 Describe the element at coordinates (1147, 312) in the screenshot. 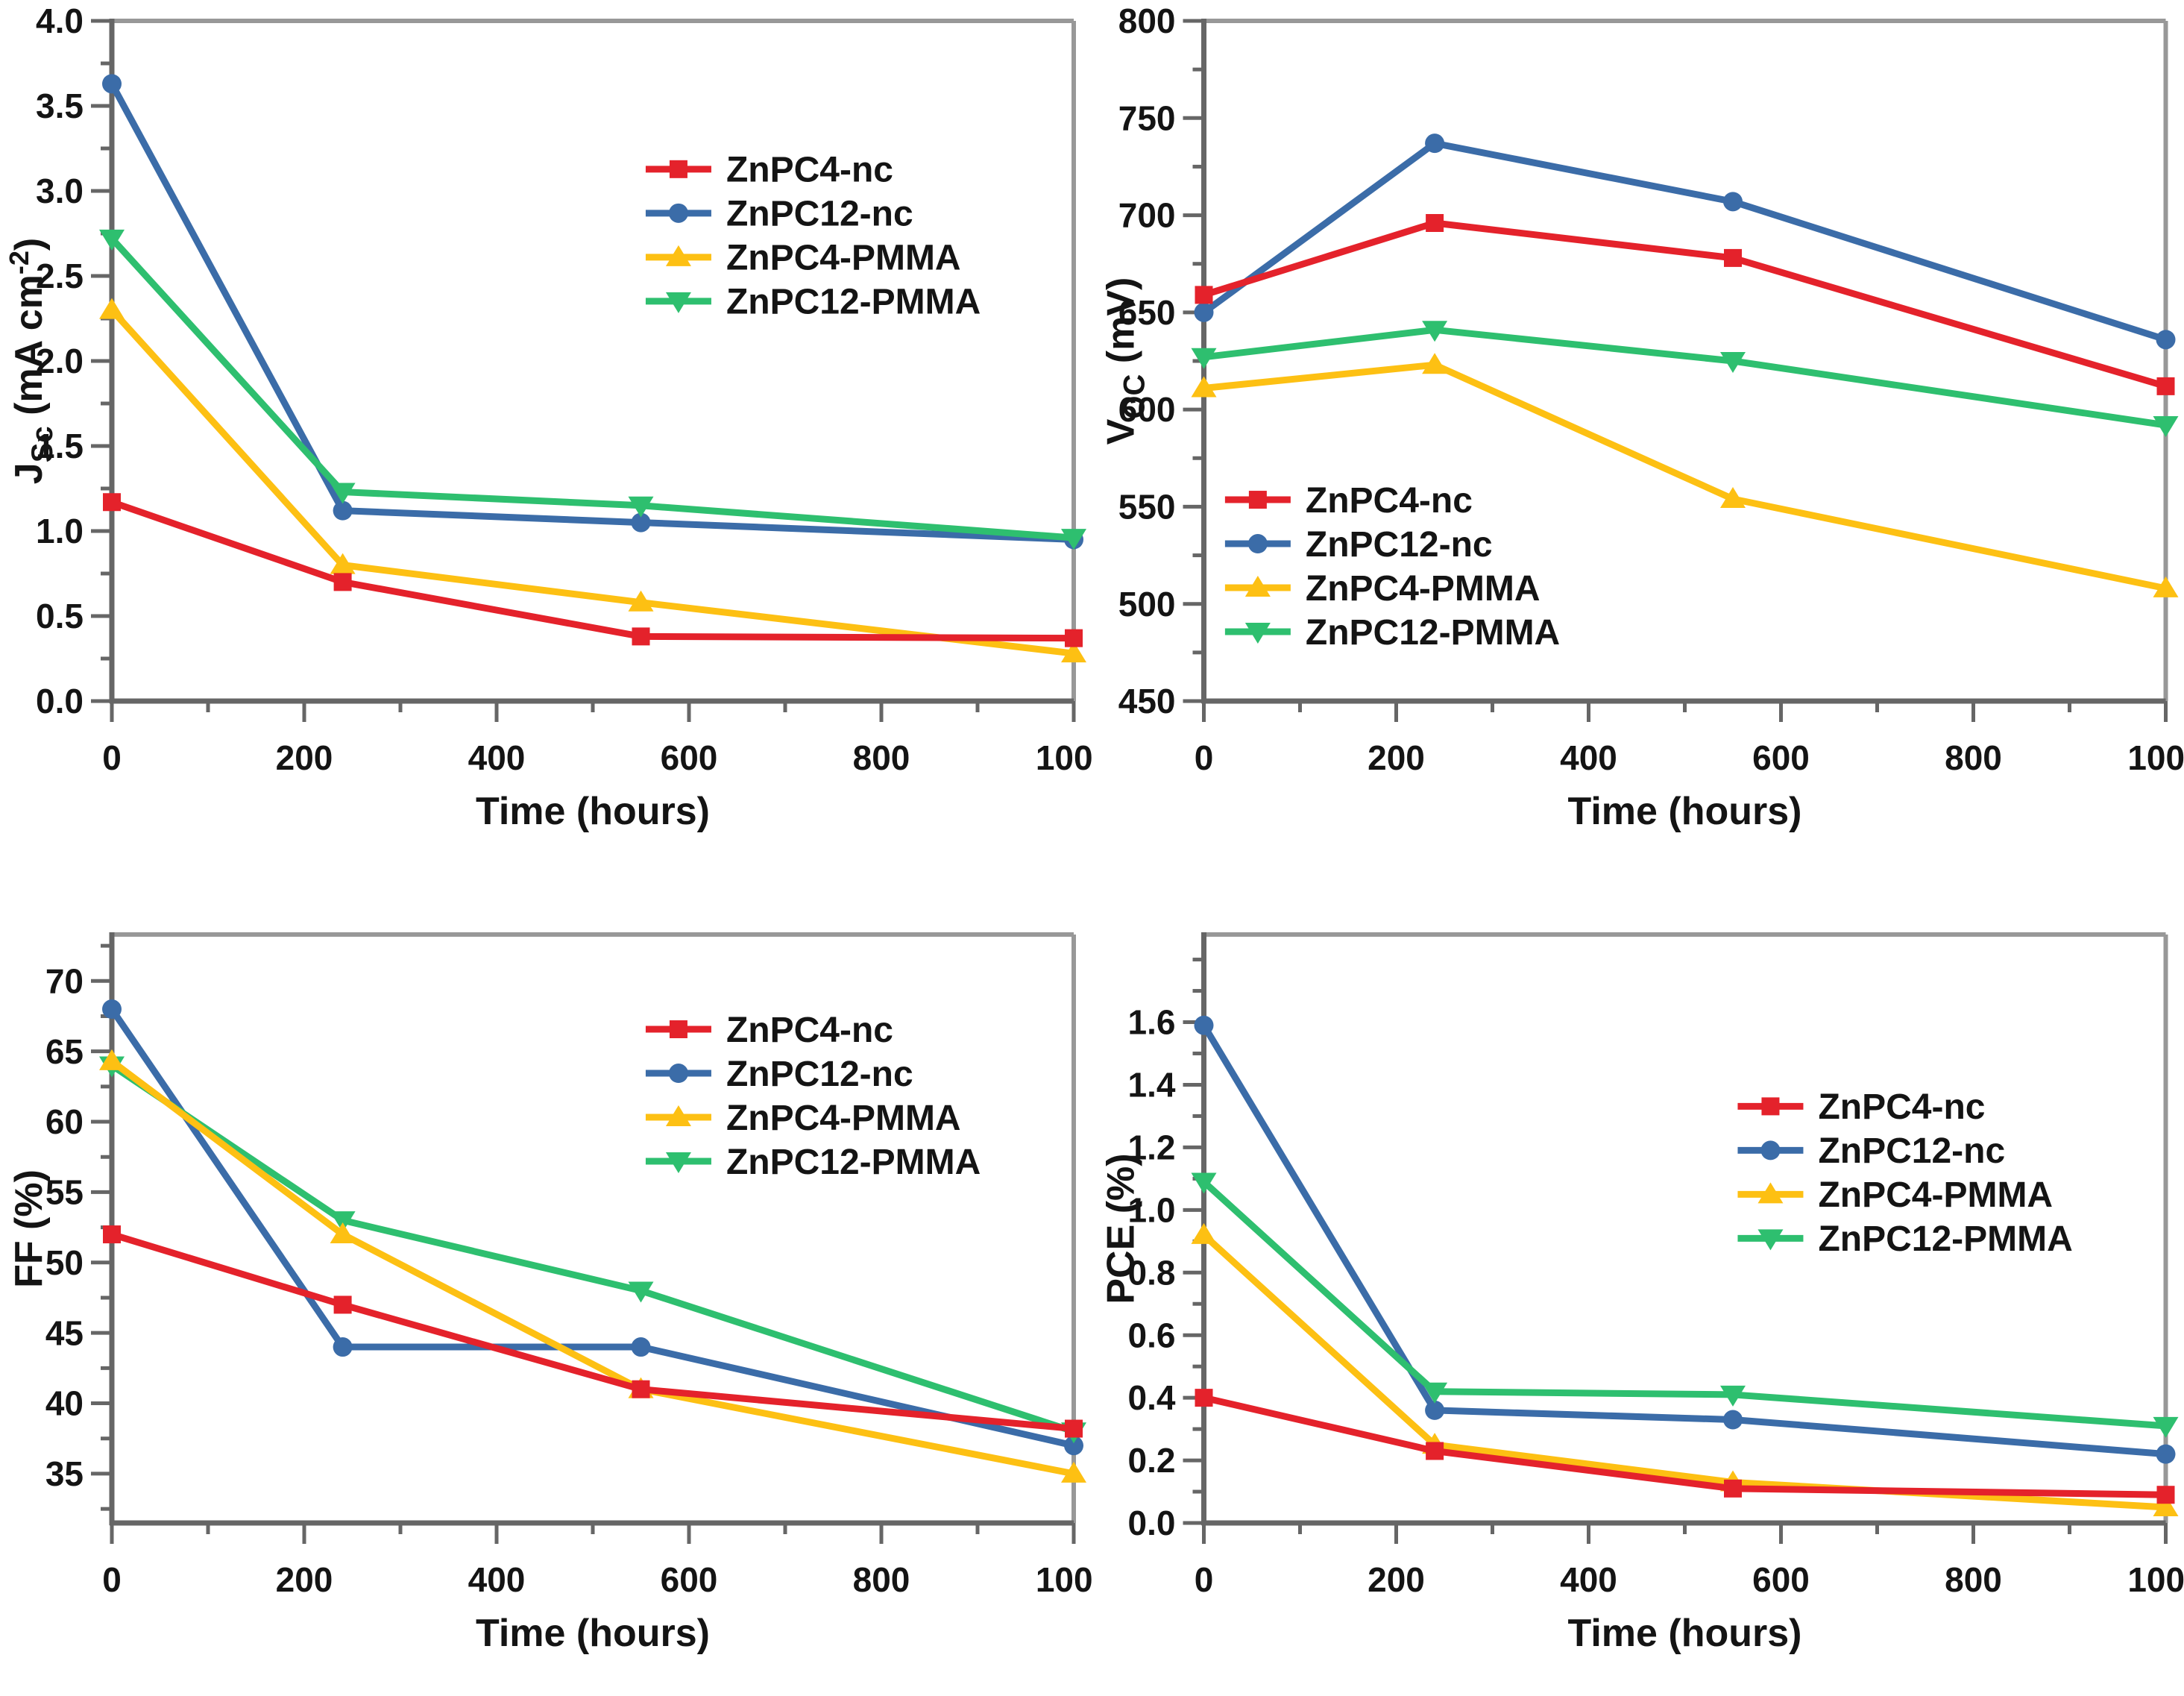

I see `y-tick-label: 650` at that location.